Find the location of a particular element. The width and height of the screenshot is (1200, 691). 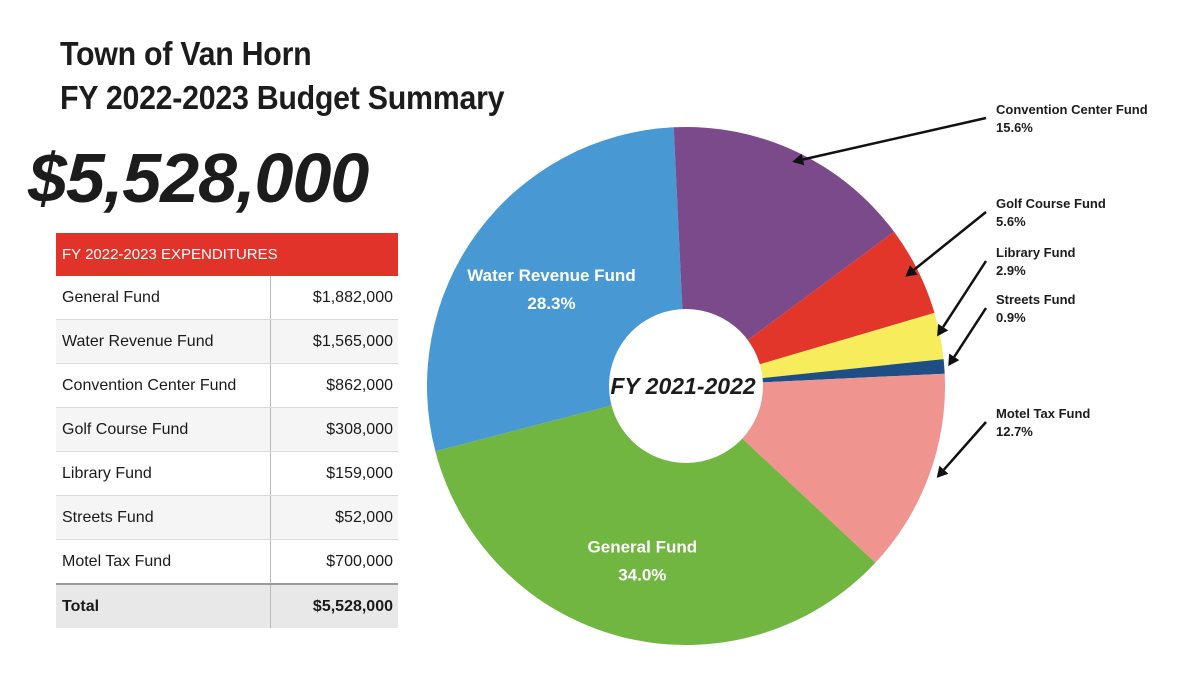

fund-amount: $1,882,000 is located at coordinates (334, 298).